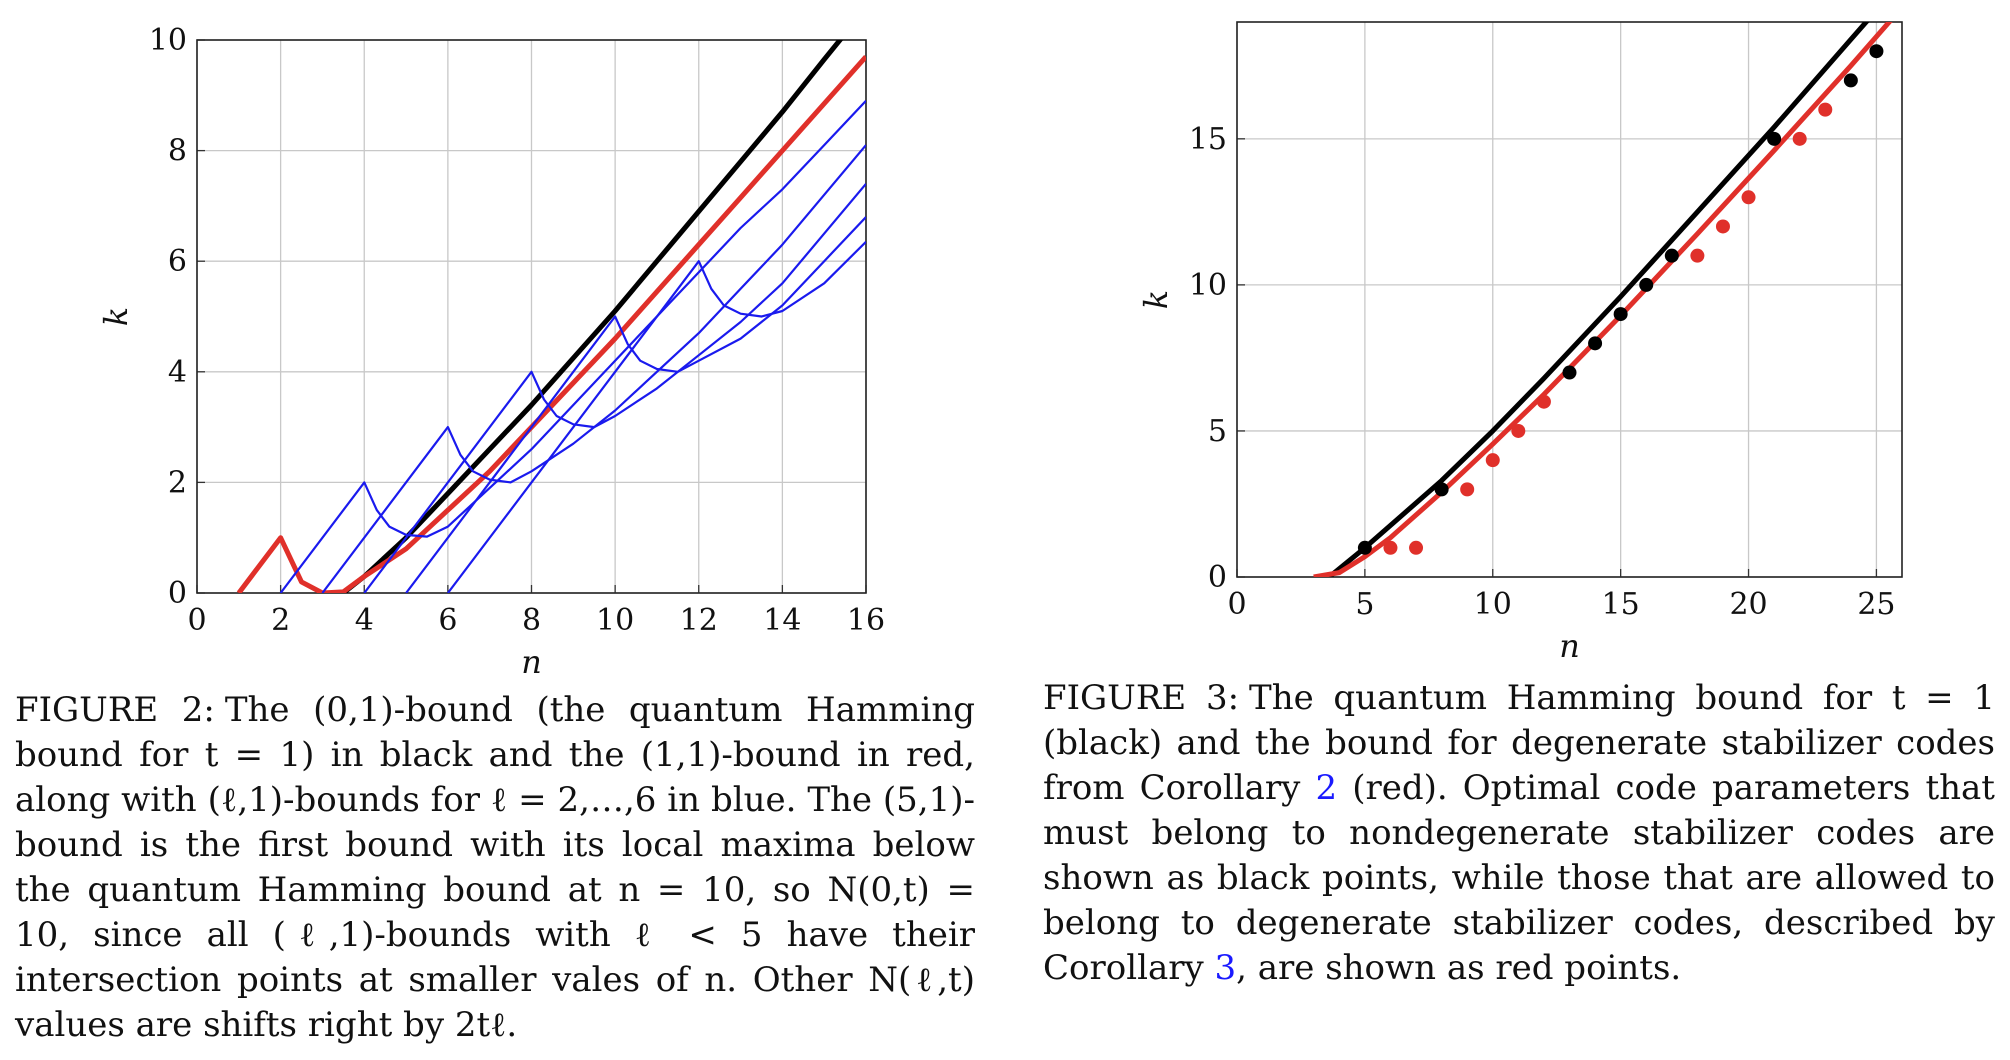 The height and width of the screenshot is (1060, 2010). I want to click on fig2-x-tick-label: 8, so click(531, 620).